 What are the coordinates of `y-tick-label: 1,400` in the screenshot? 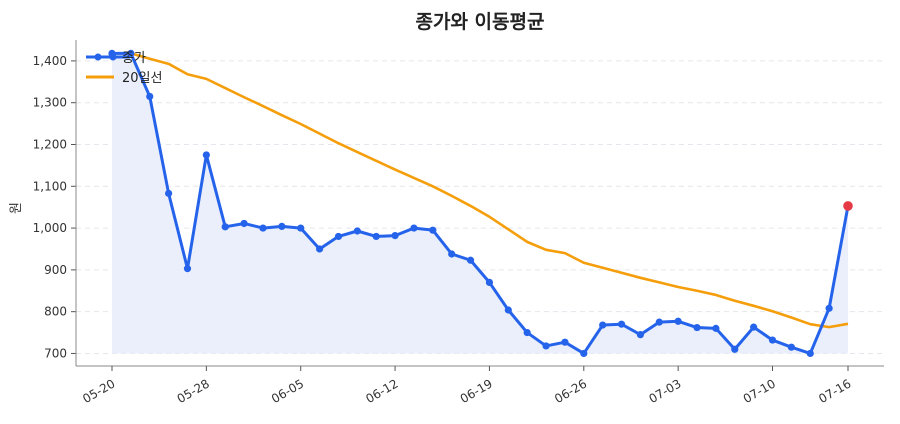 It's located at (50, 61).